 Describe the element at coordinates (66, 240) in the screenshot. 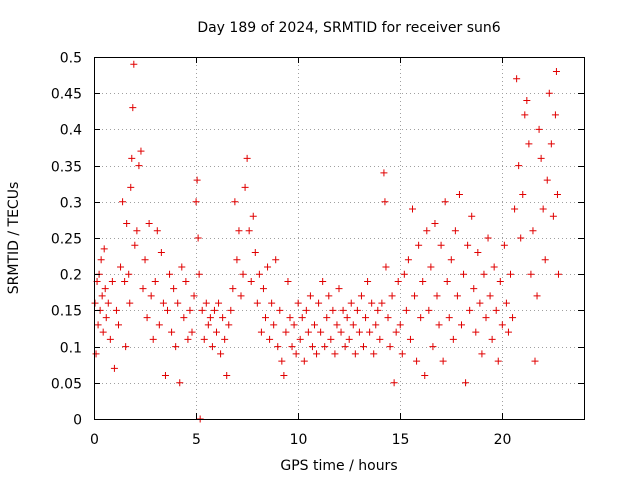

I see `y-tick-labels: 0 0.05 0.1 0.15 0.2 0.25 0.3 0.35 0.4 0.45 0.5` at that location.